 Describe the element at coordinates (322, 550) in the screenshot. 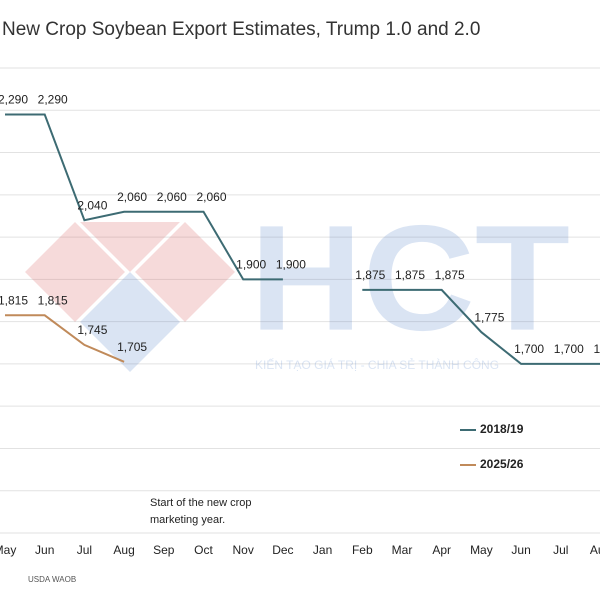

I see `x-tick-label: Jan` at that location.